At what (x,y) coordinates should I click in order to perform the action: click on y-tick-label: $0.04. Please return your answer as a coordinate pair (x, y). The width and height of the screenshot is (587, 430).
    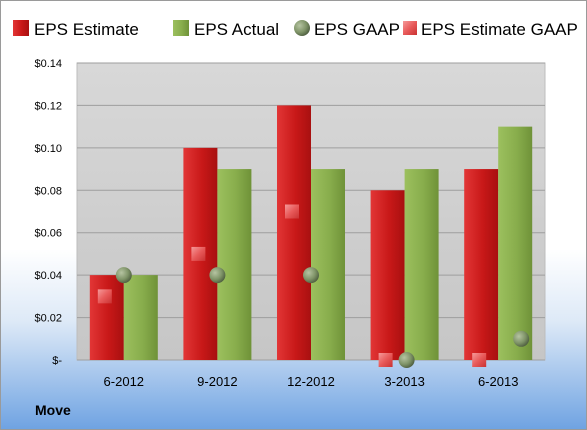
    Looking at the image, I should click on (48, 276).